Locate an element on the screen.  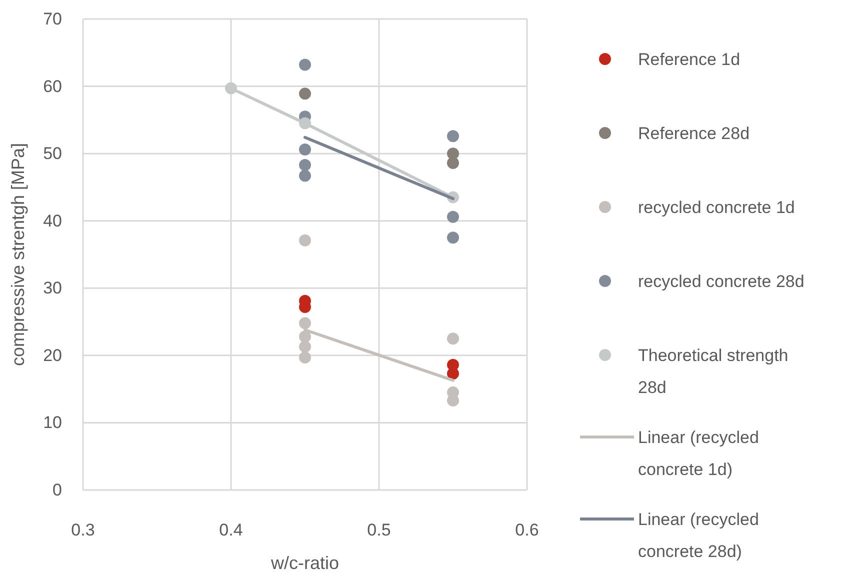
y-tick-label: 50 is located at coordinates (52, 154).